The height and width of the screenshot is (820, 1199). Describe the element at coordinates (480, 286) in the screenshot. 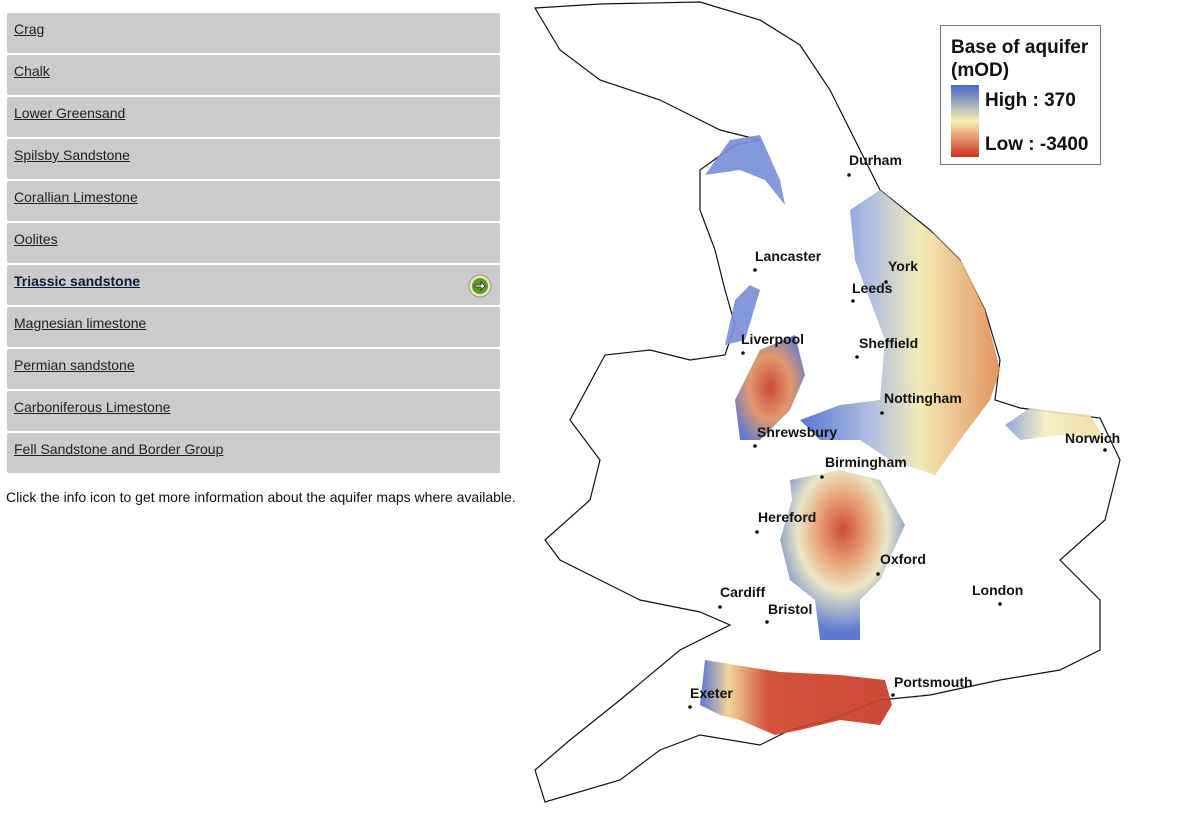

I see `info-icon` at that location.